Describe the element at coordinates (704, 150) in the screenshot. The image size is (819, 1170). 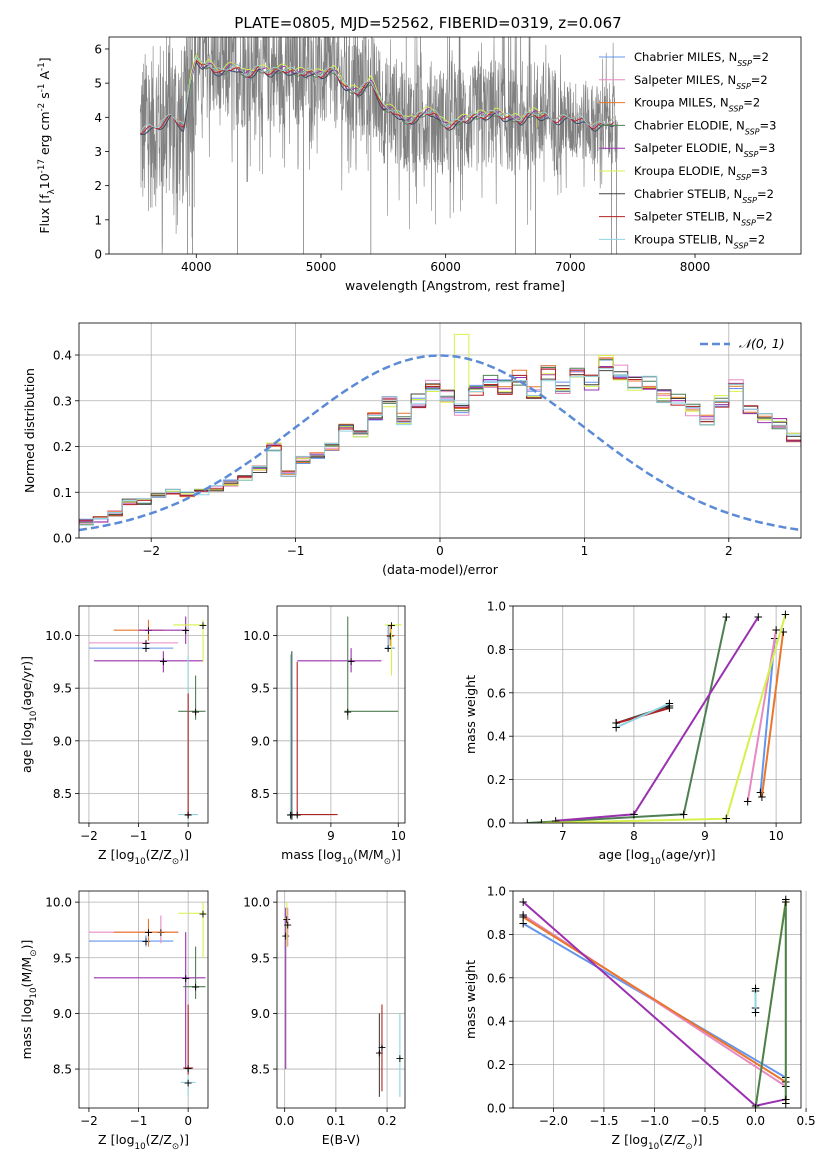
I see `legend-label: Salpeter ELODIE, NSSP=3` at that location.